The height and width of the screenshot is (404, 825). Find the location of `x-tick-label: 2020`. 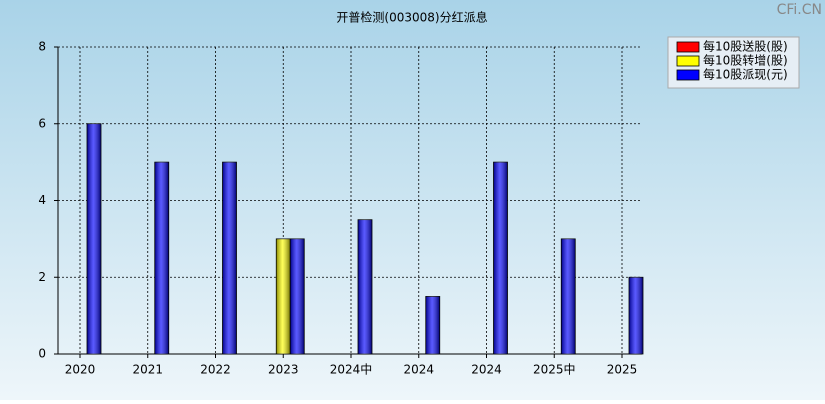

x-tick-label: 2020 is located at coordinates (80, 370).